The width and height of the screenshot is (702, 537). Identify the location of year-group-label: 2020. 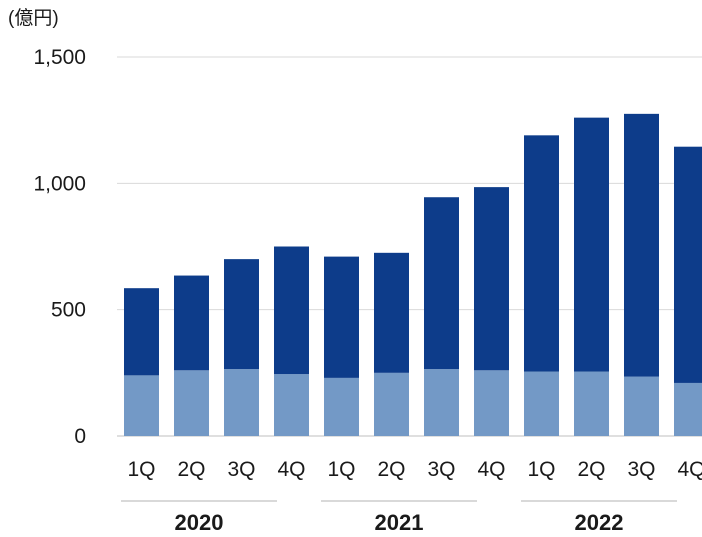
(199, 522).